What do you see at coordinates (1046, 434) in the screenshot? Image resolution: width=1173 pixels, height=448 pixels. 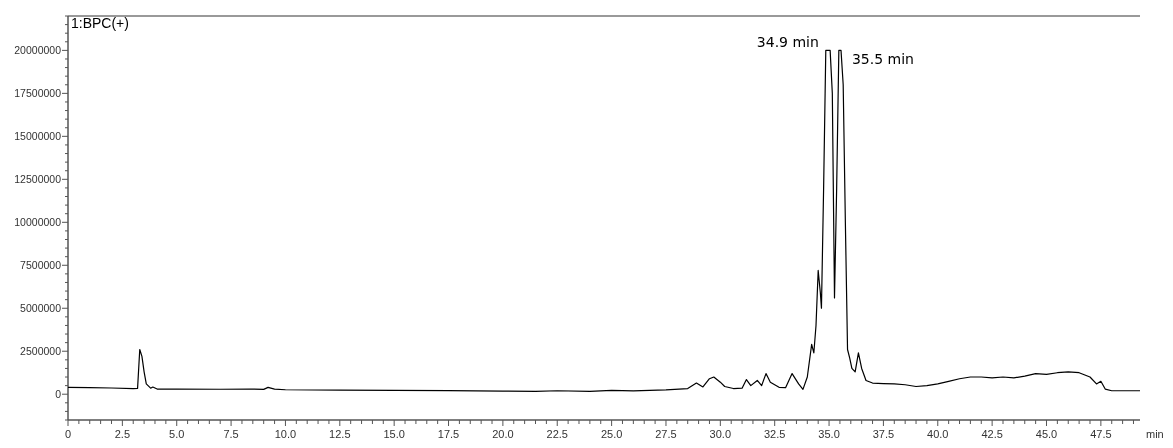 I see `x-tick-label: 45.0` at bounding box center [1046, 434].